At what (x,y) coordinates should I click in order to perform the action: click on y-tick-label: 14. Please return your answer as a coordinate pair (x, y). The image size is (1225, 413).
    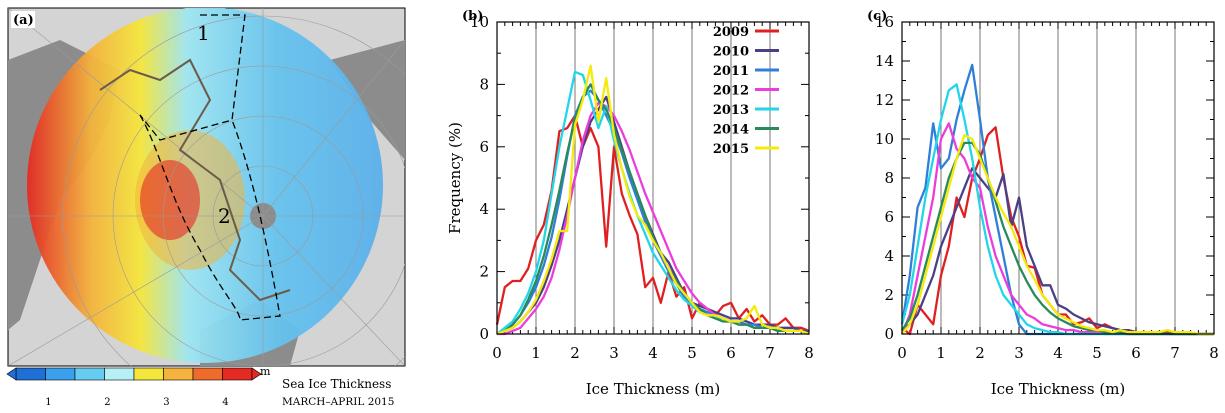
    Looking at the image, I should click on (884, 61).